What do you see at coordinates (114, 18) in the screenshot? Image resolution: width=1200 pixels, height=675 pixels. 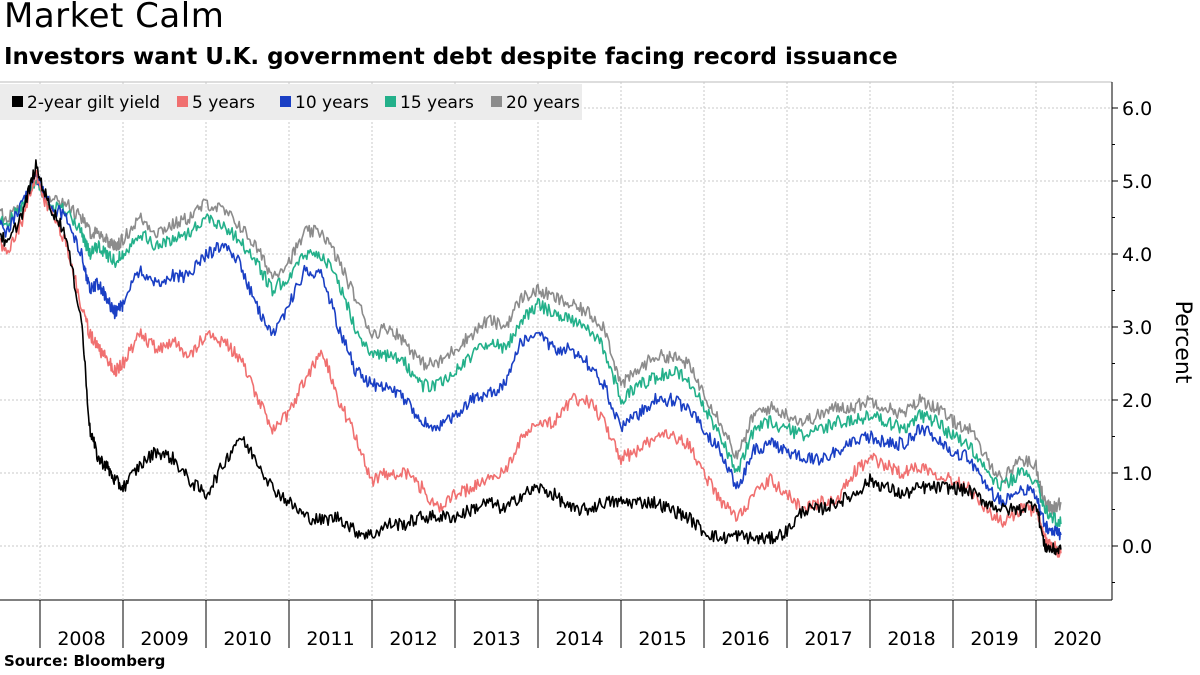 I see `chart-title: Market Calm` at bounding box center [114, 18].